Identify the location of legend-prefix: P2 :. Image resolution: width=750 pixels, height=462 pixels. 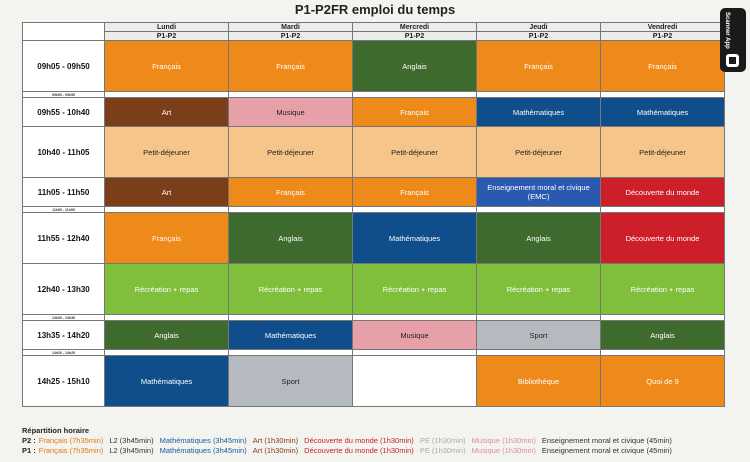
(29, 440).